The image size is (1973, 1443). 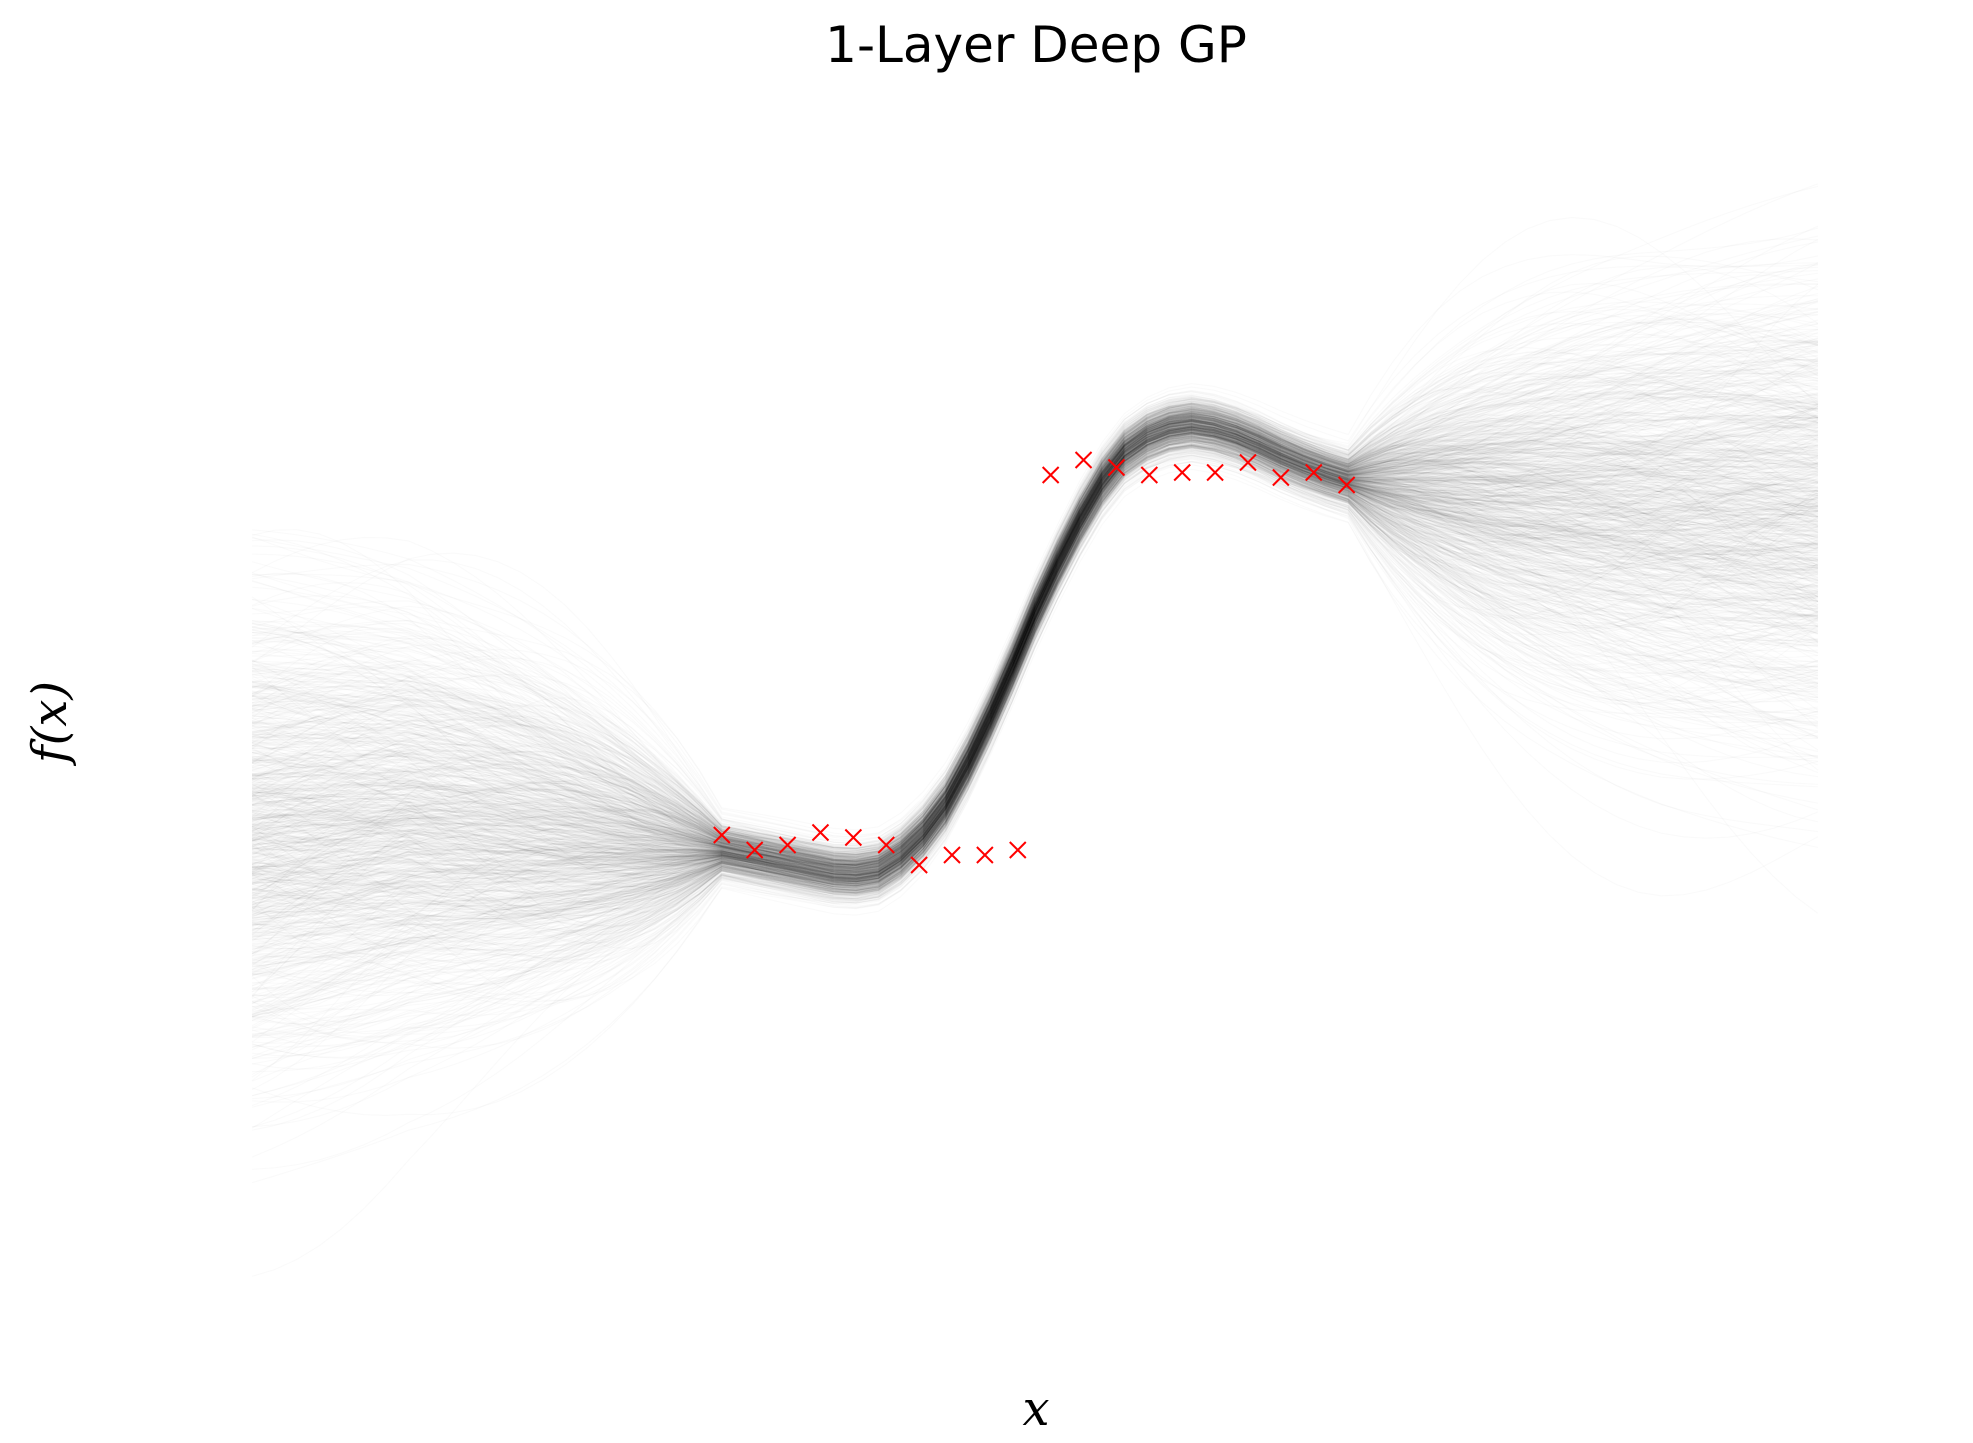 I want to click on chart-title: 1-Layer Deep GP, so click(x=1036, y=45).